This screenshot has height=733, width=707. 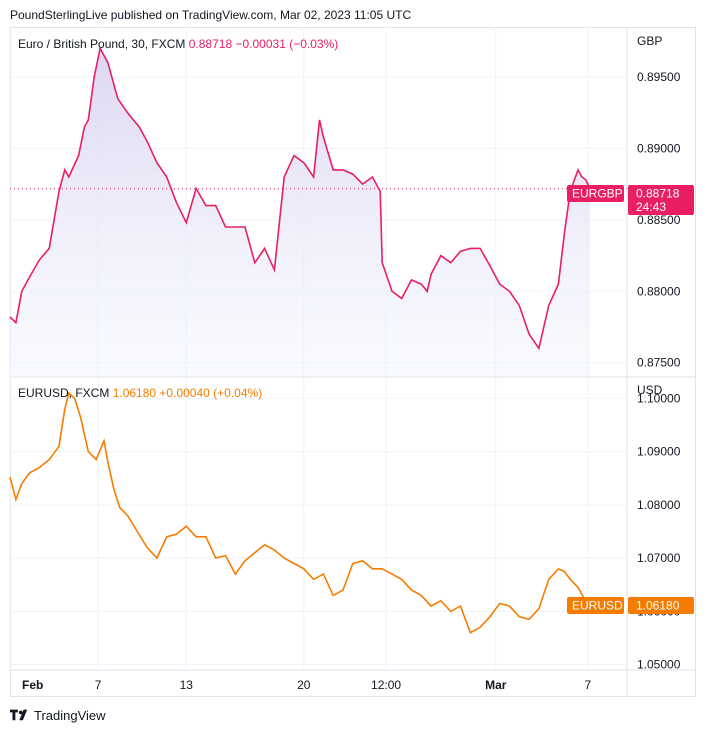 What do you see at coordinates (659, 363) in the screenshot?
I see `eurgbp-price-tick-label: 0.87500` at bounding box center [659, 363].